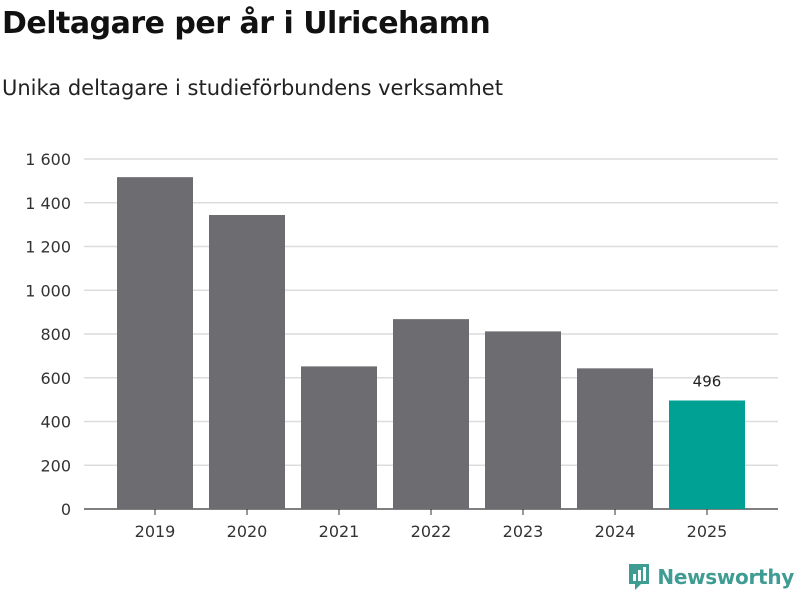 The width and height of the screenshot is (800, 600). What do you see at coordinates (55, 422) in the screenshot?
I see `y-tick-label: 400` at bounding box center [55, 422].